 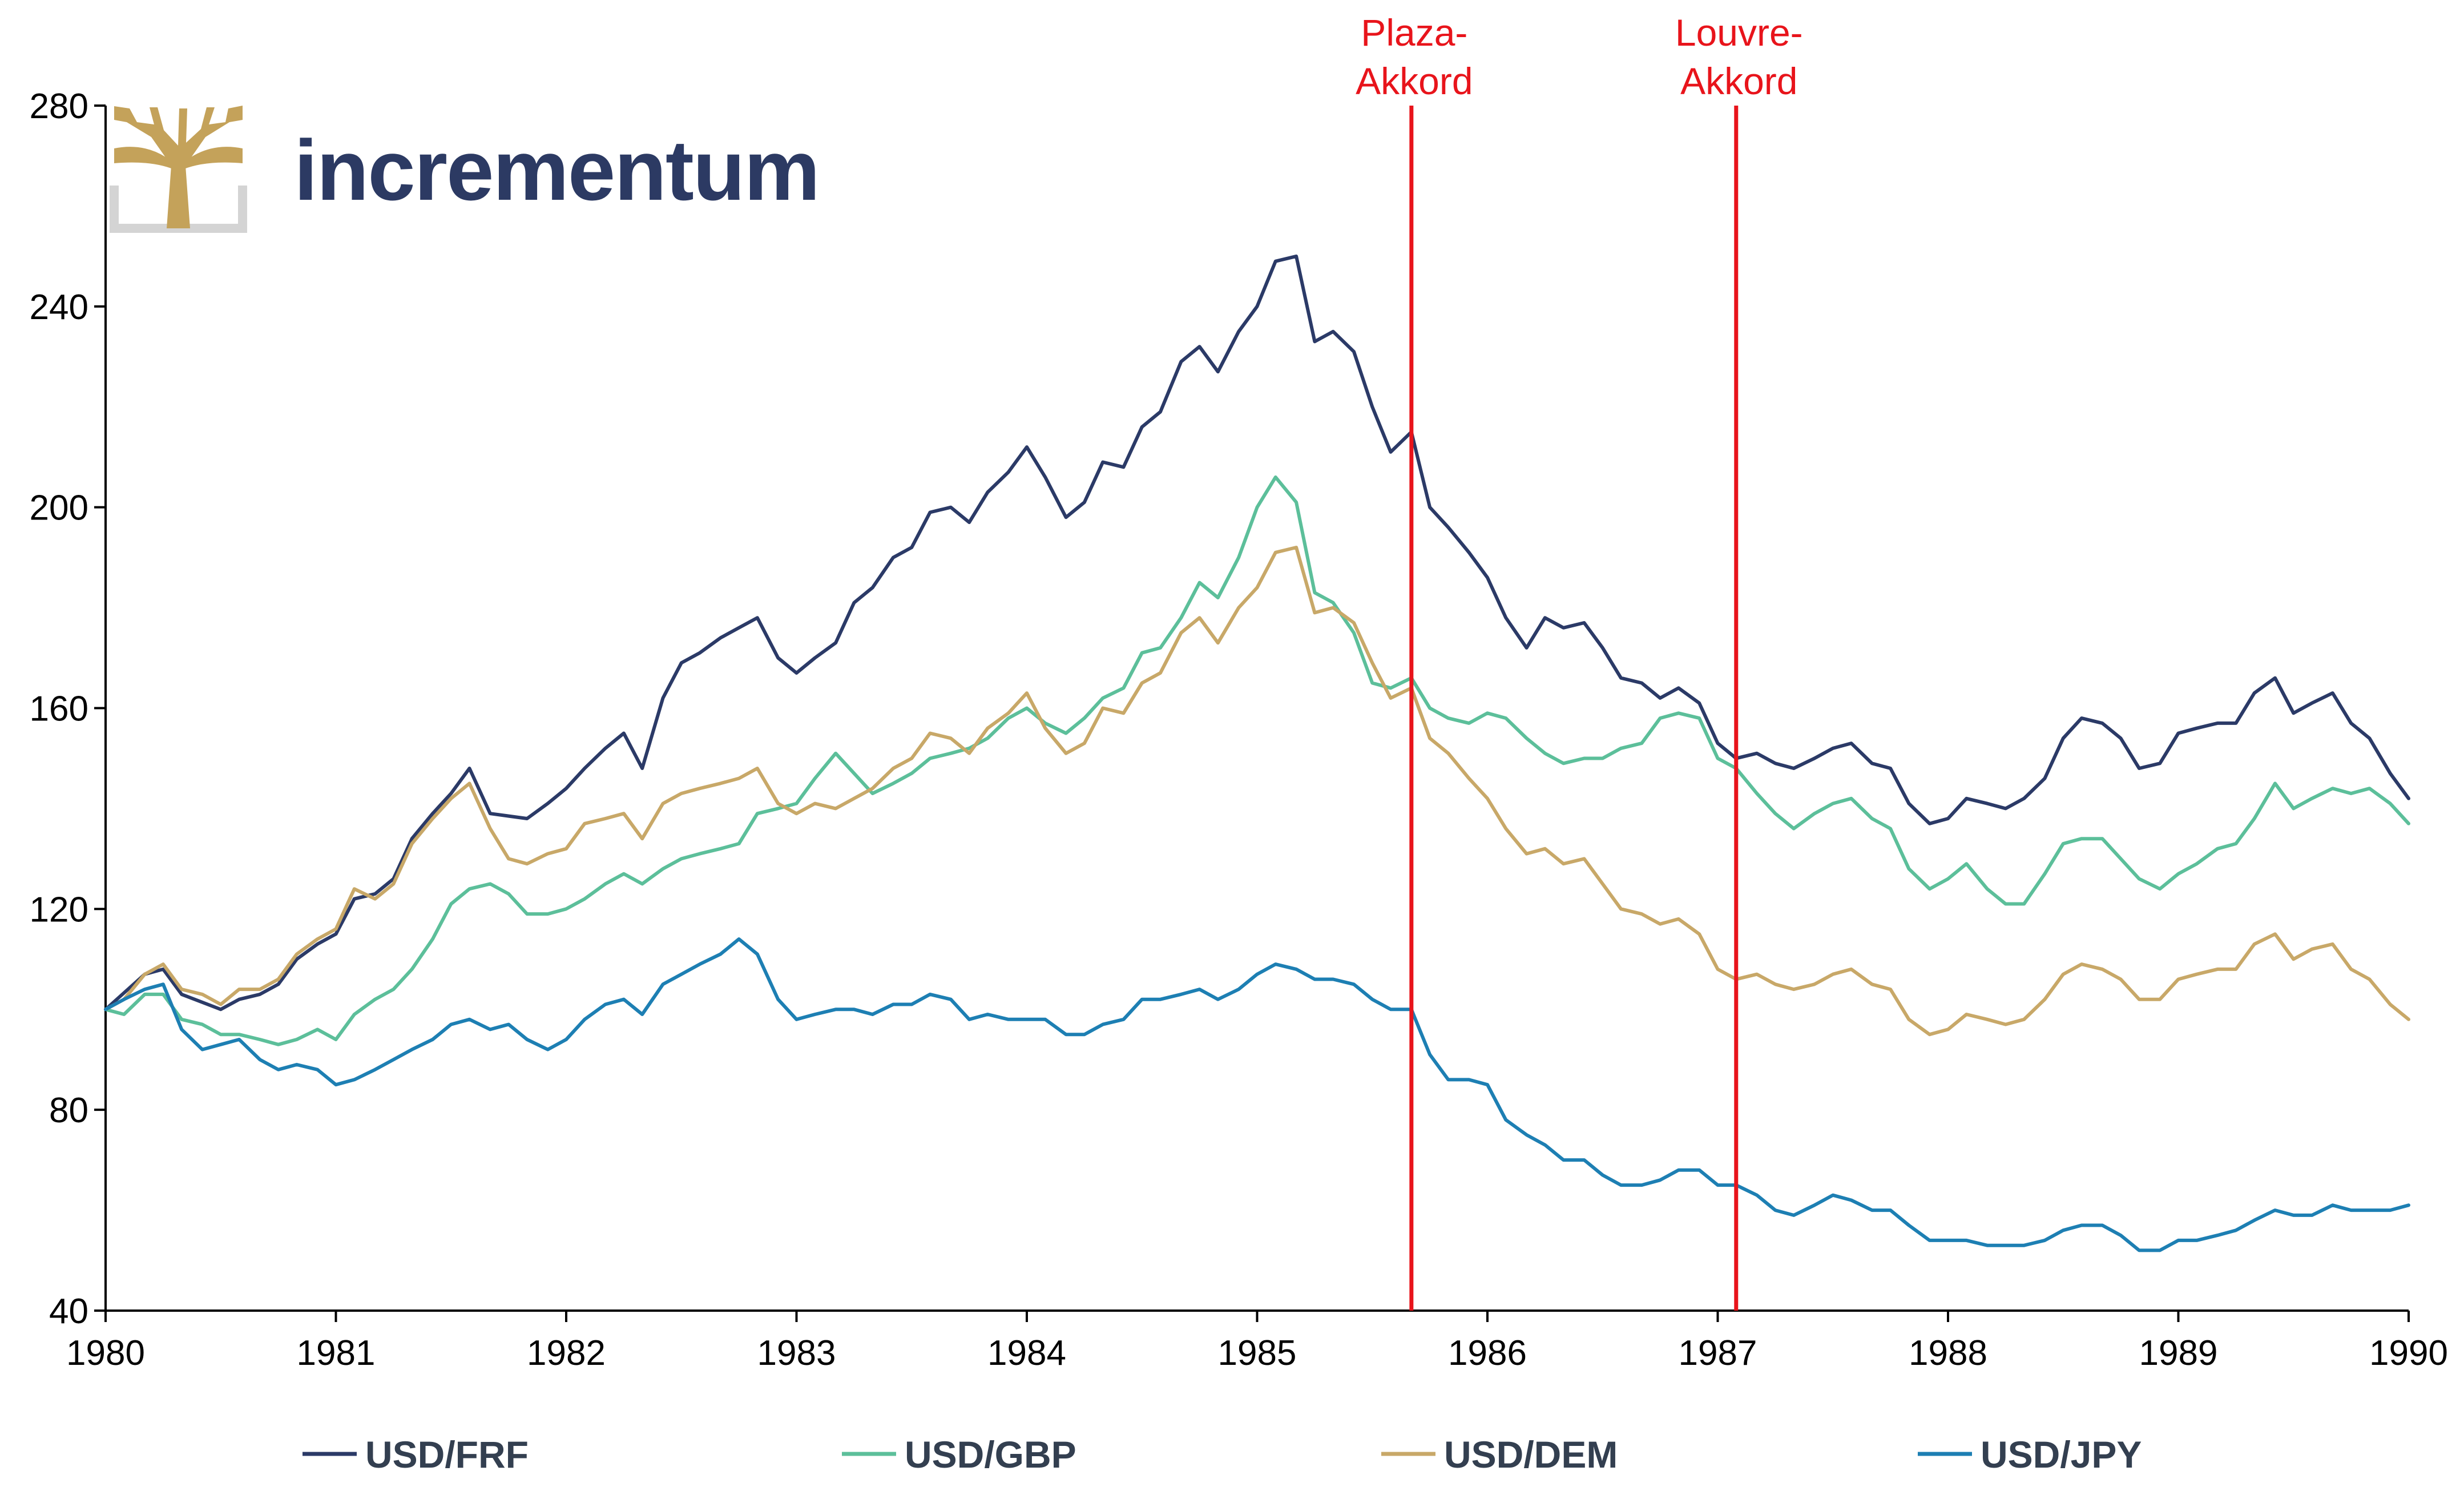 I want to click on annotation-label: Louvre-, so click(x=1739, y=32).